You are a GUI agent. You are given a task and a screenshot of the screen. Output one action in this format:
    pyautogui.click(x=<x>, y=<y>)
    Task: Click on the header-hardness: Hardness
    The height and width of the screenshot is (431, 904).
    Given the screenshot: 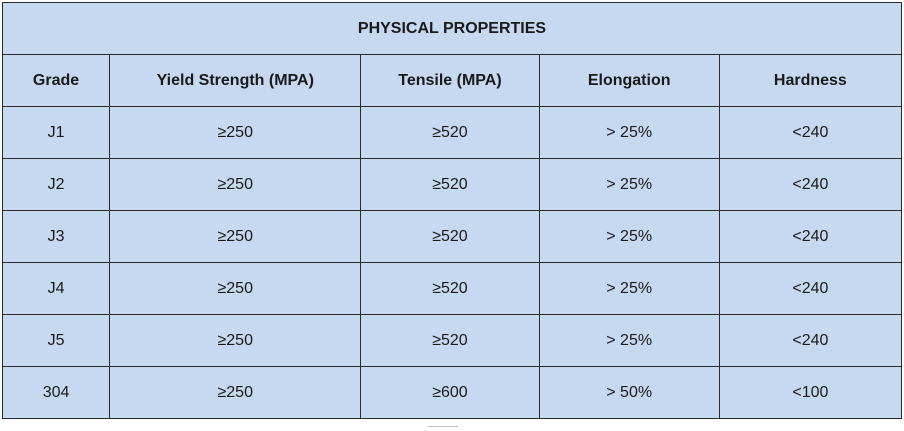 What is the action you would take?
    pyautogui.click(x=810, y=80)
    